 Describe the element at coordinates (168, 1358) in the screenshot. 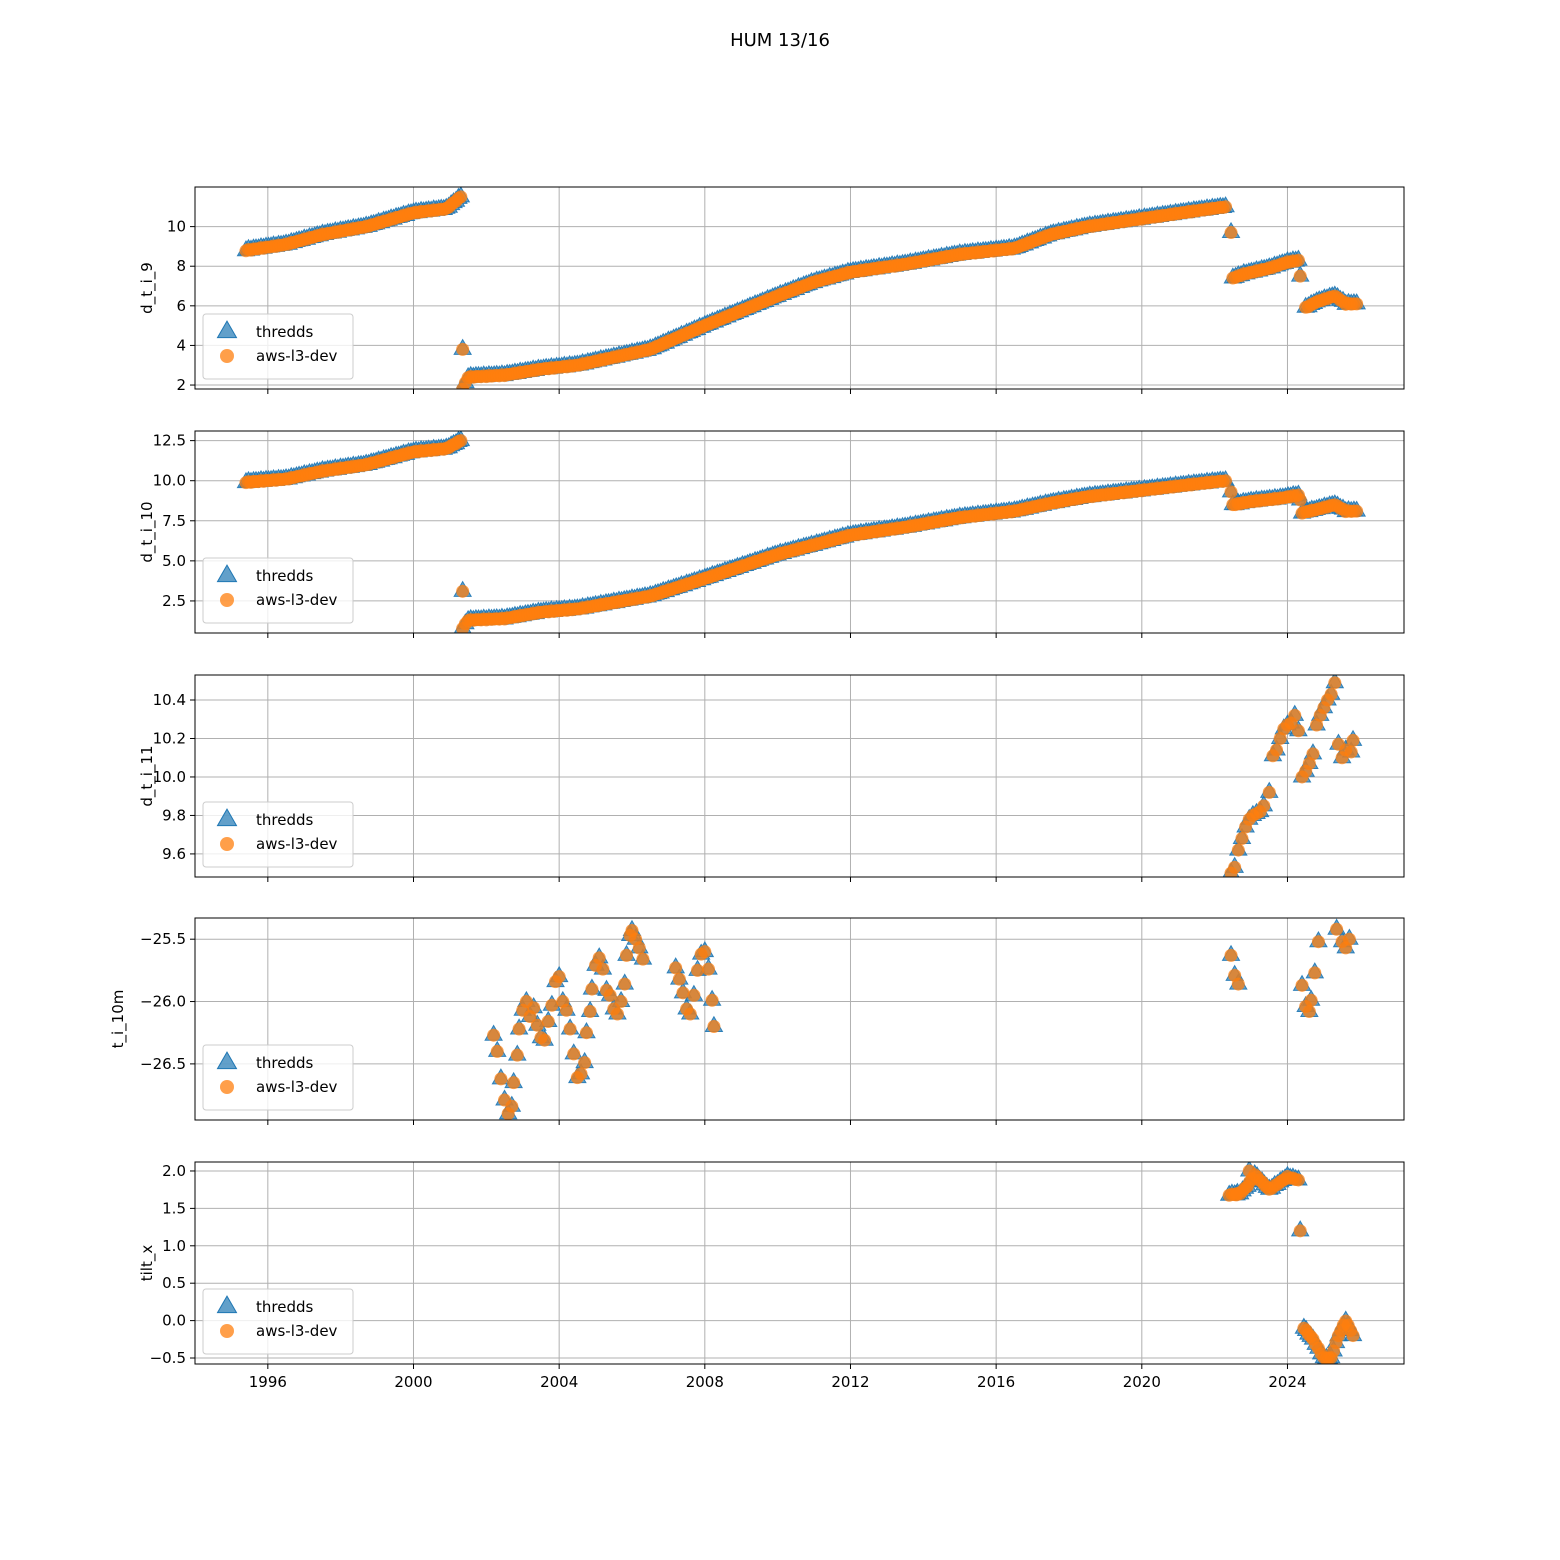

I see `y-tick-label: −0.5` at that location.